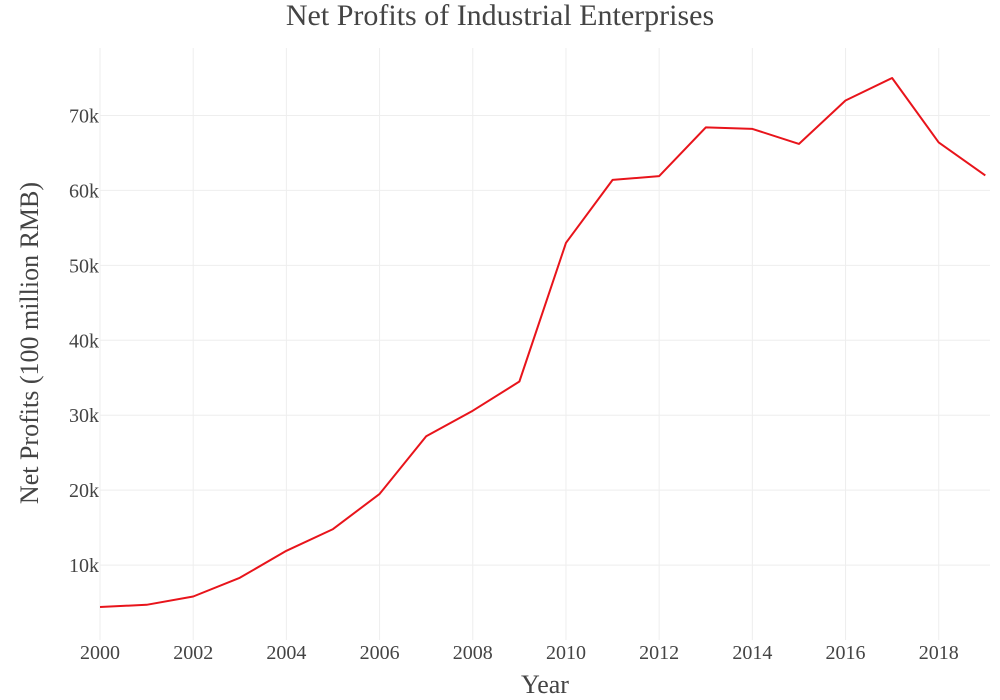 Image resolution: width=1000 pixels, height=700 pixels. Describe the element at coordinates (286, 653) in the screenshot. I see `x-tick-label: 2004` at that location.